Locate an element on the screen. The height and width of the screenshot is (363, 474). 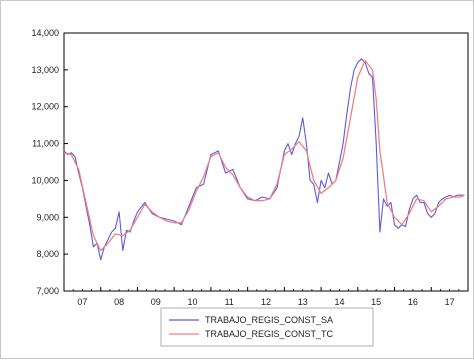
x-tick-label: 07 is located at coordinates (82, 302).